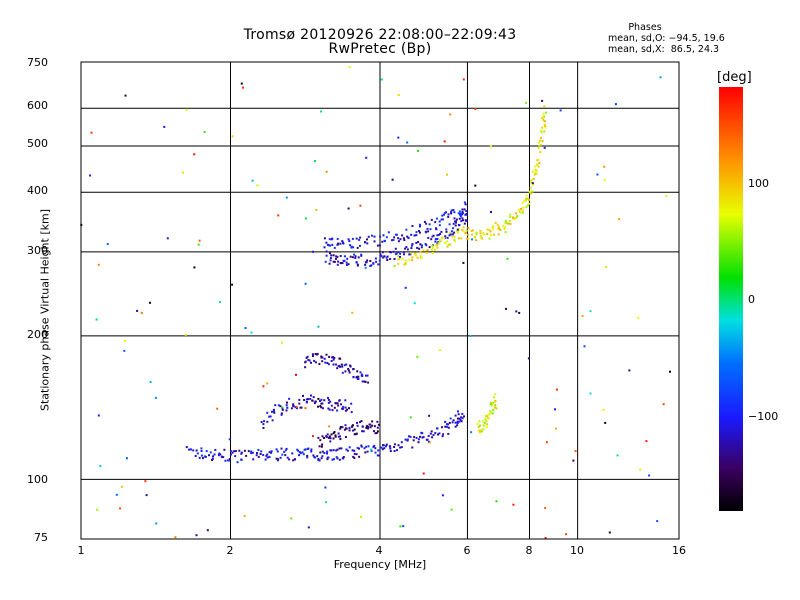 This screenshot has width=800, height=600. I want to click on y-tick-label: 750, so click(37, 62).